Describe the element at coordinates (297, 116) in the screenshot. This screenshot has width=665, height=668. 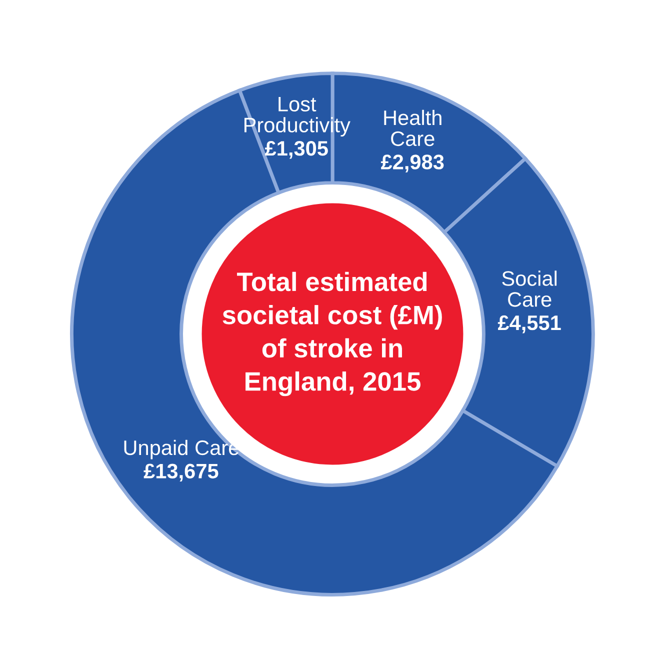
I see `slice-label: Lost Productivity` at that location.